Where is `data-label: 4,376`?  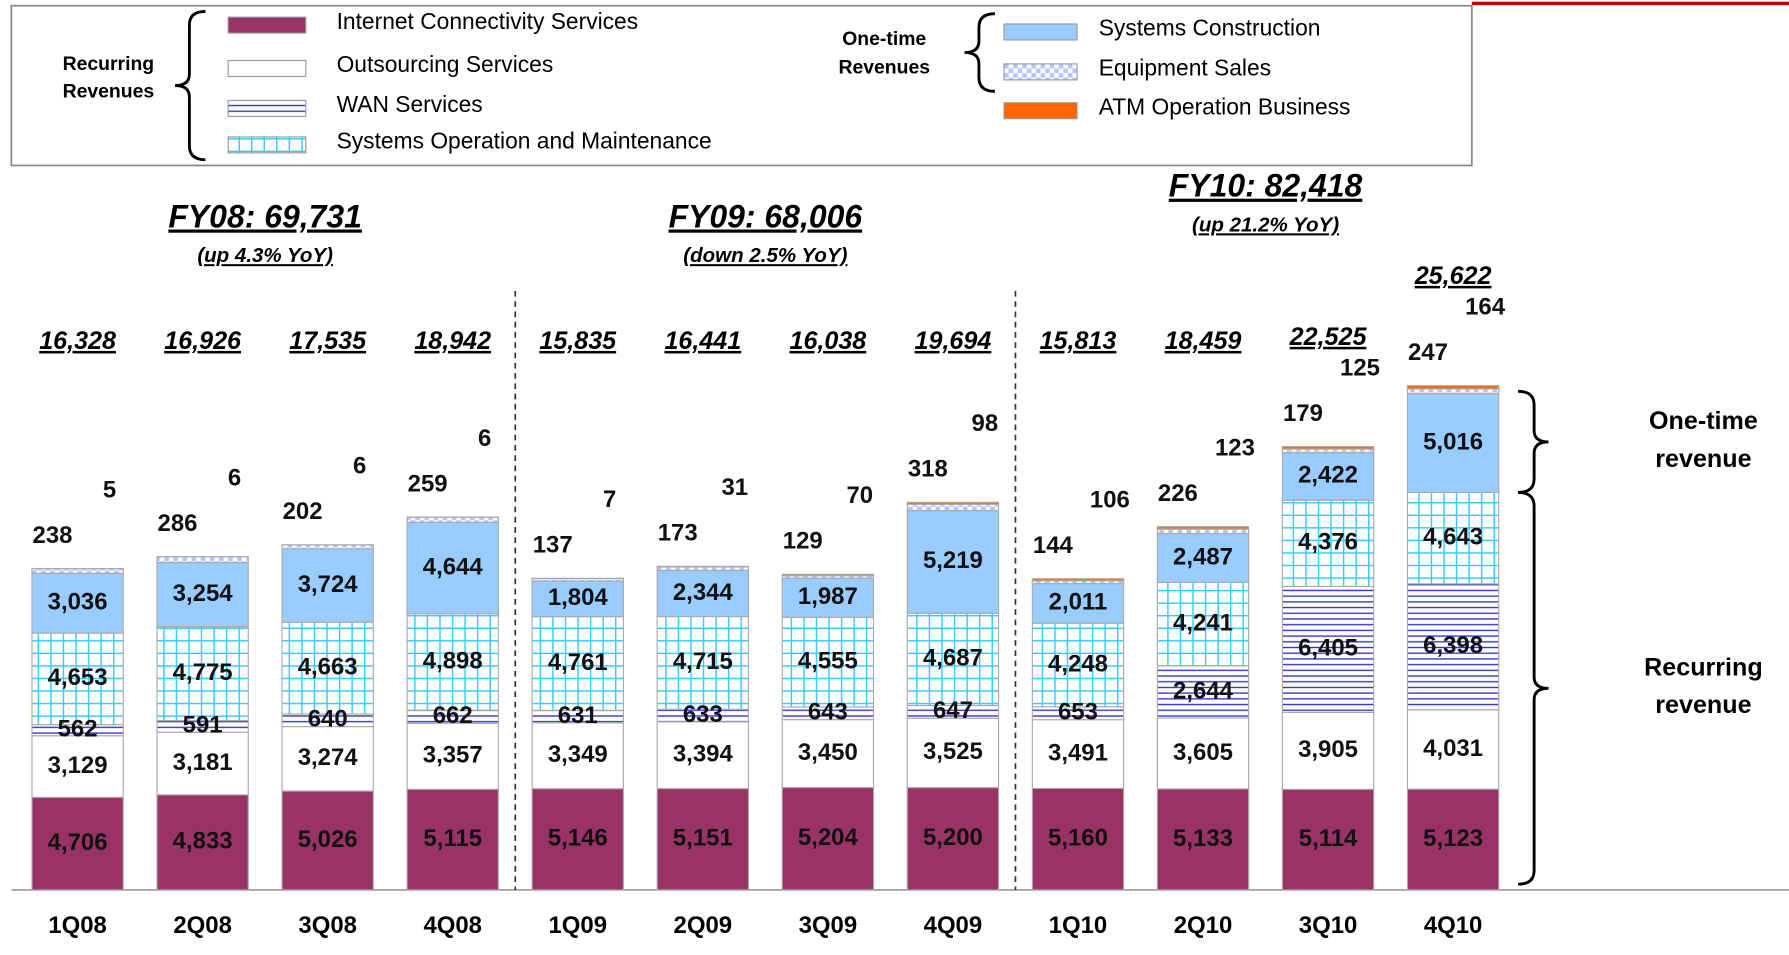 data-label: 4,376 is located at coordinates (1328, 542).